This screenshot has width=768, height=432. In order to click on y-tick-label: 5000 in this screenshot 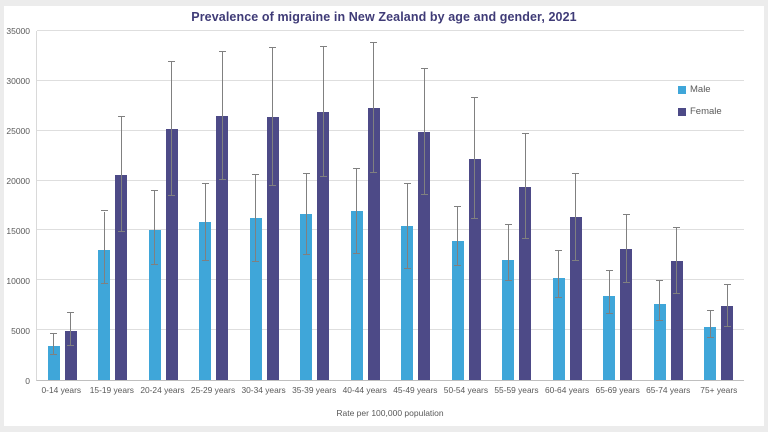, I will do `click(20, 331)`.